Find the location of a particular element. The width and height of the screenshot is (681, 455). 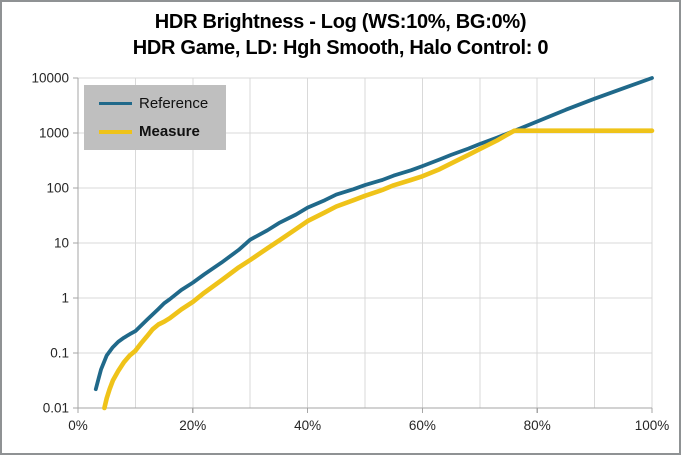

y-tick-label: 0.1 is located at coordinates (59, 353).